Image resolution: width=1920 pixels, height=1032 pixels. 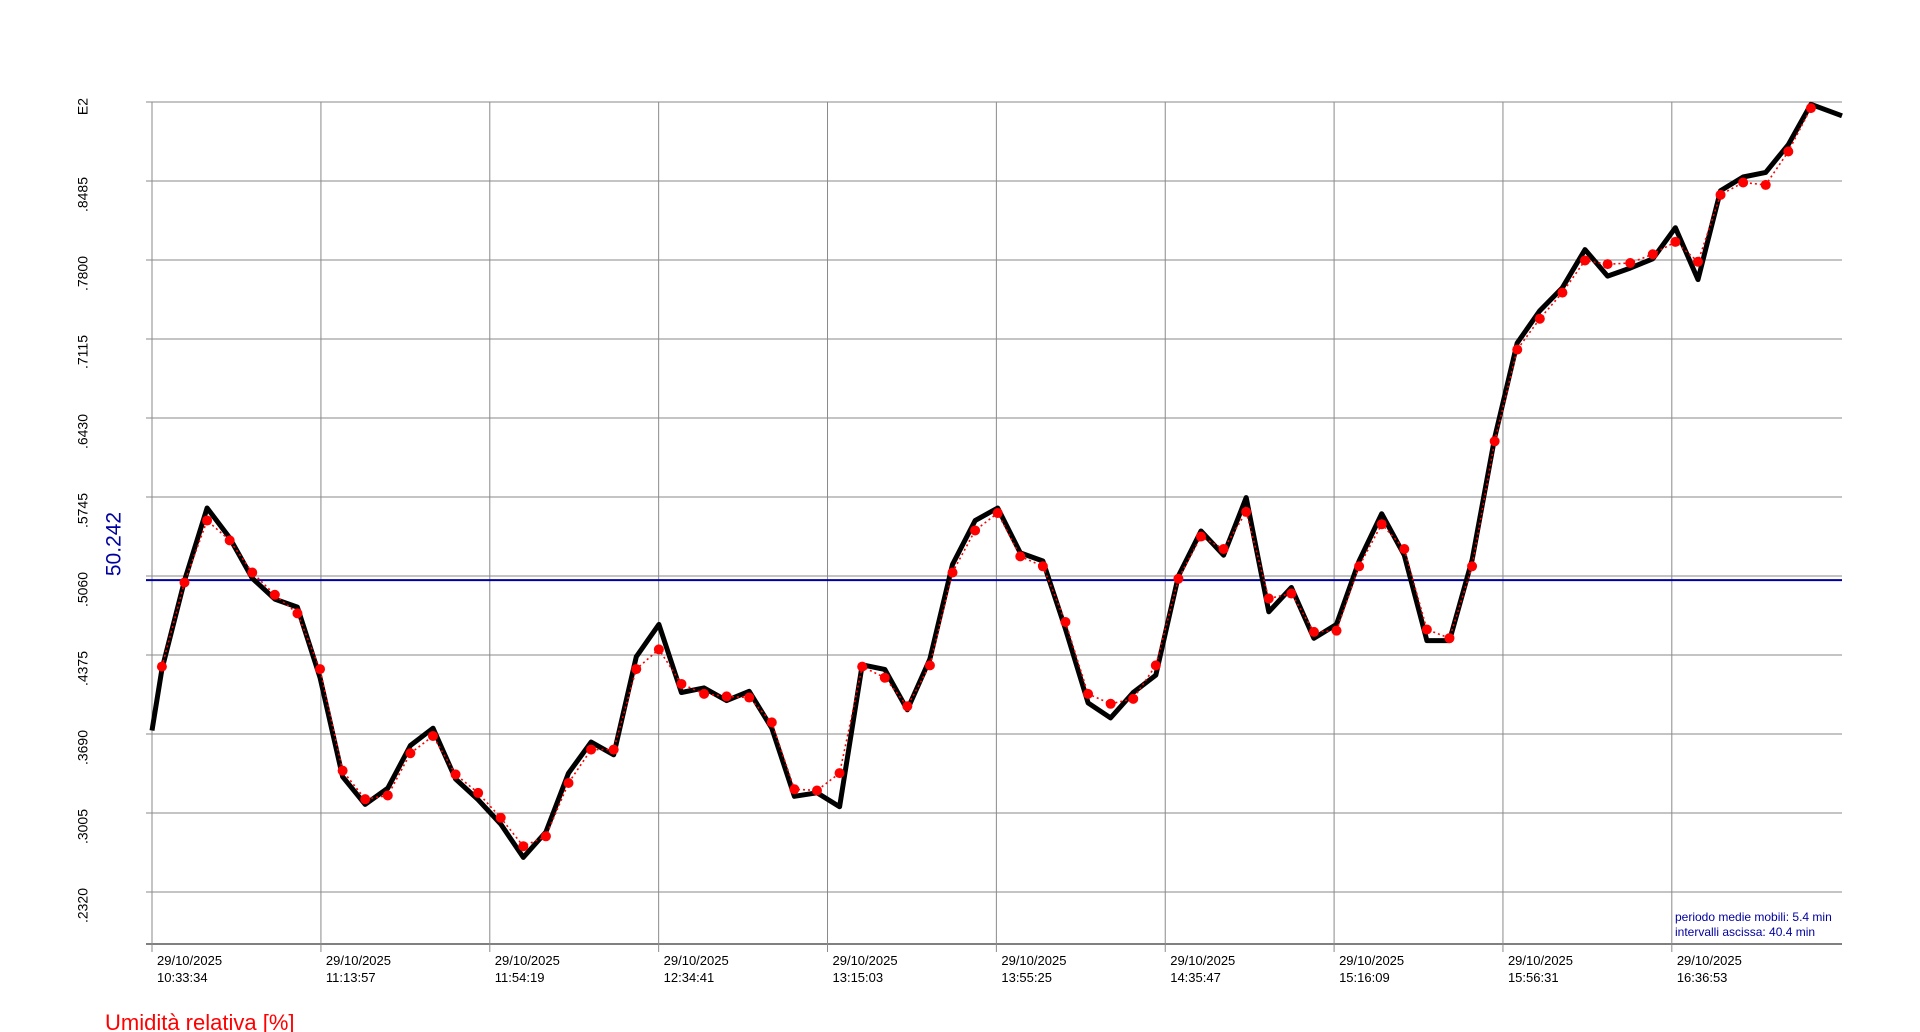 I want to click on y-tick-label: .6430, so click(x=83, y=431).